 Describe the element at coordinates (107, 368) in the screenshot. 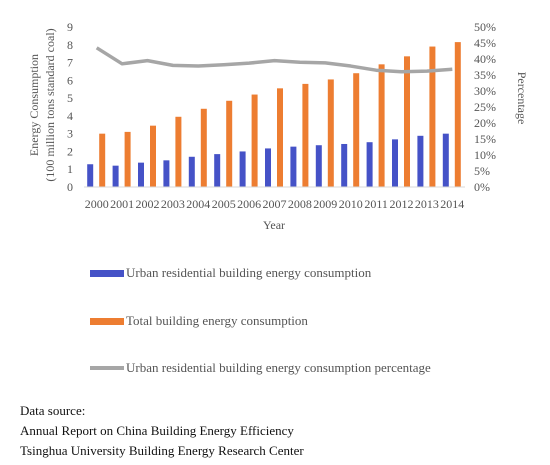

I see `legend-swatch-gray-line` at that location.